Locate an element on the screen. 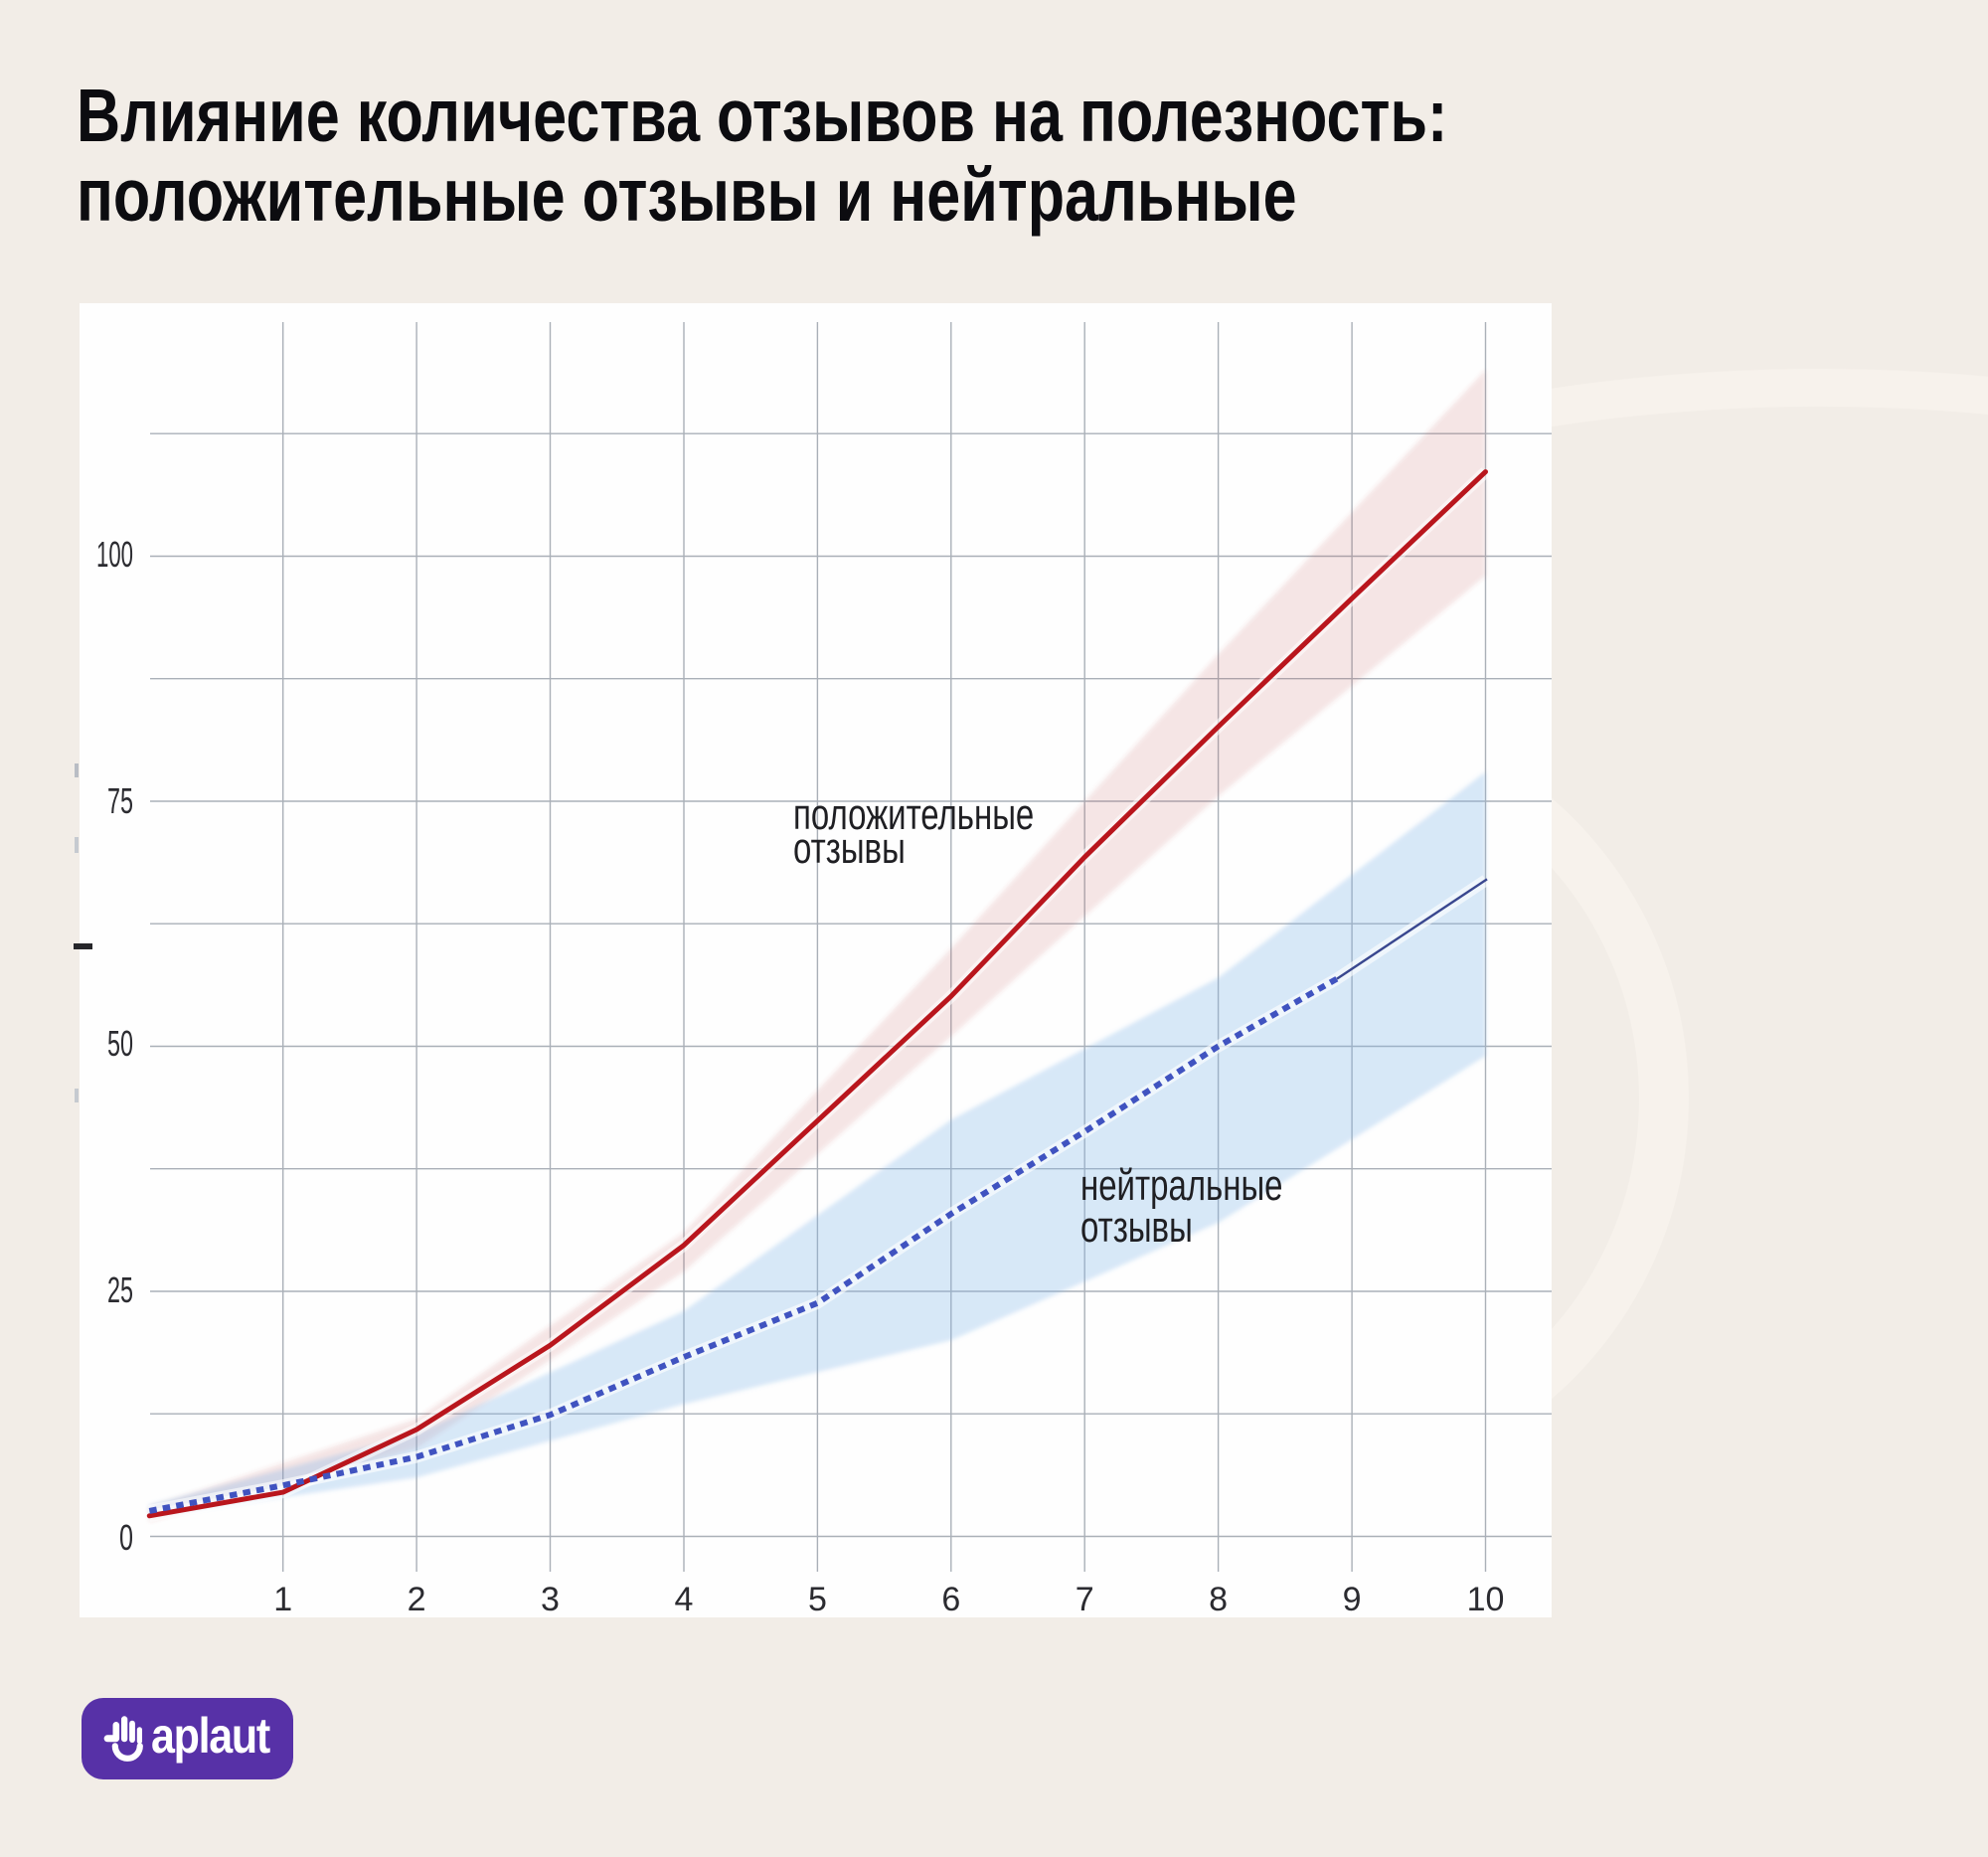 The width and height of the screenshot is (1988, 1857). svg-text: 50 is located at coordinates (120, 1043).